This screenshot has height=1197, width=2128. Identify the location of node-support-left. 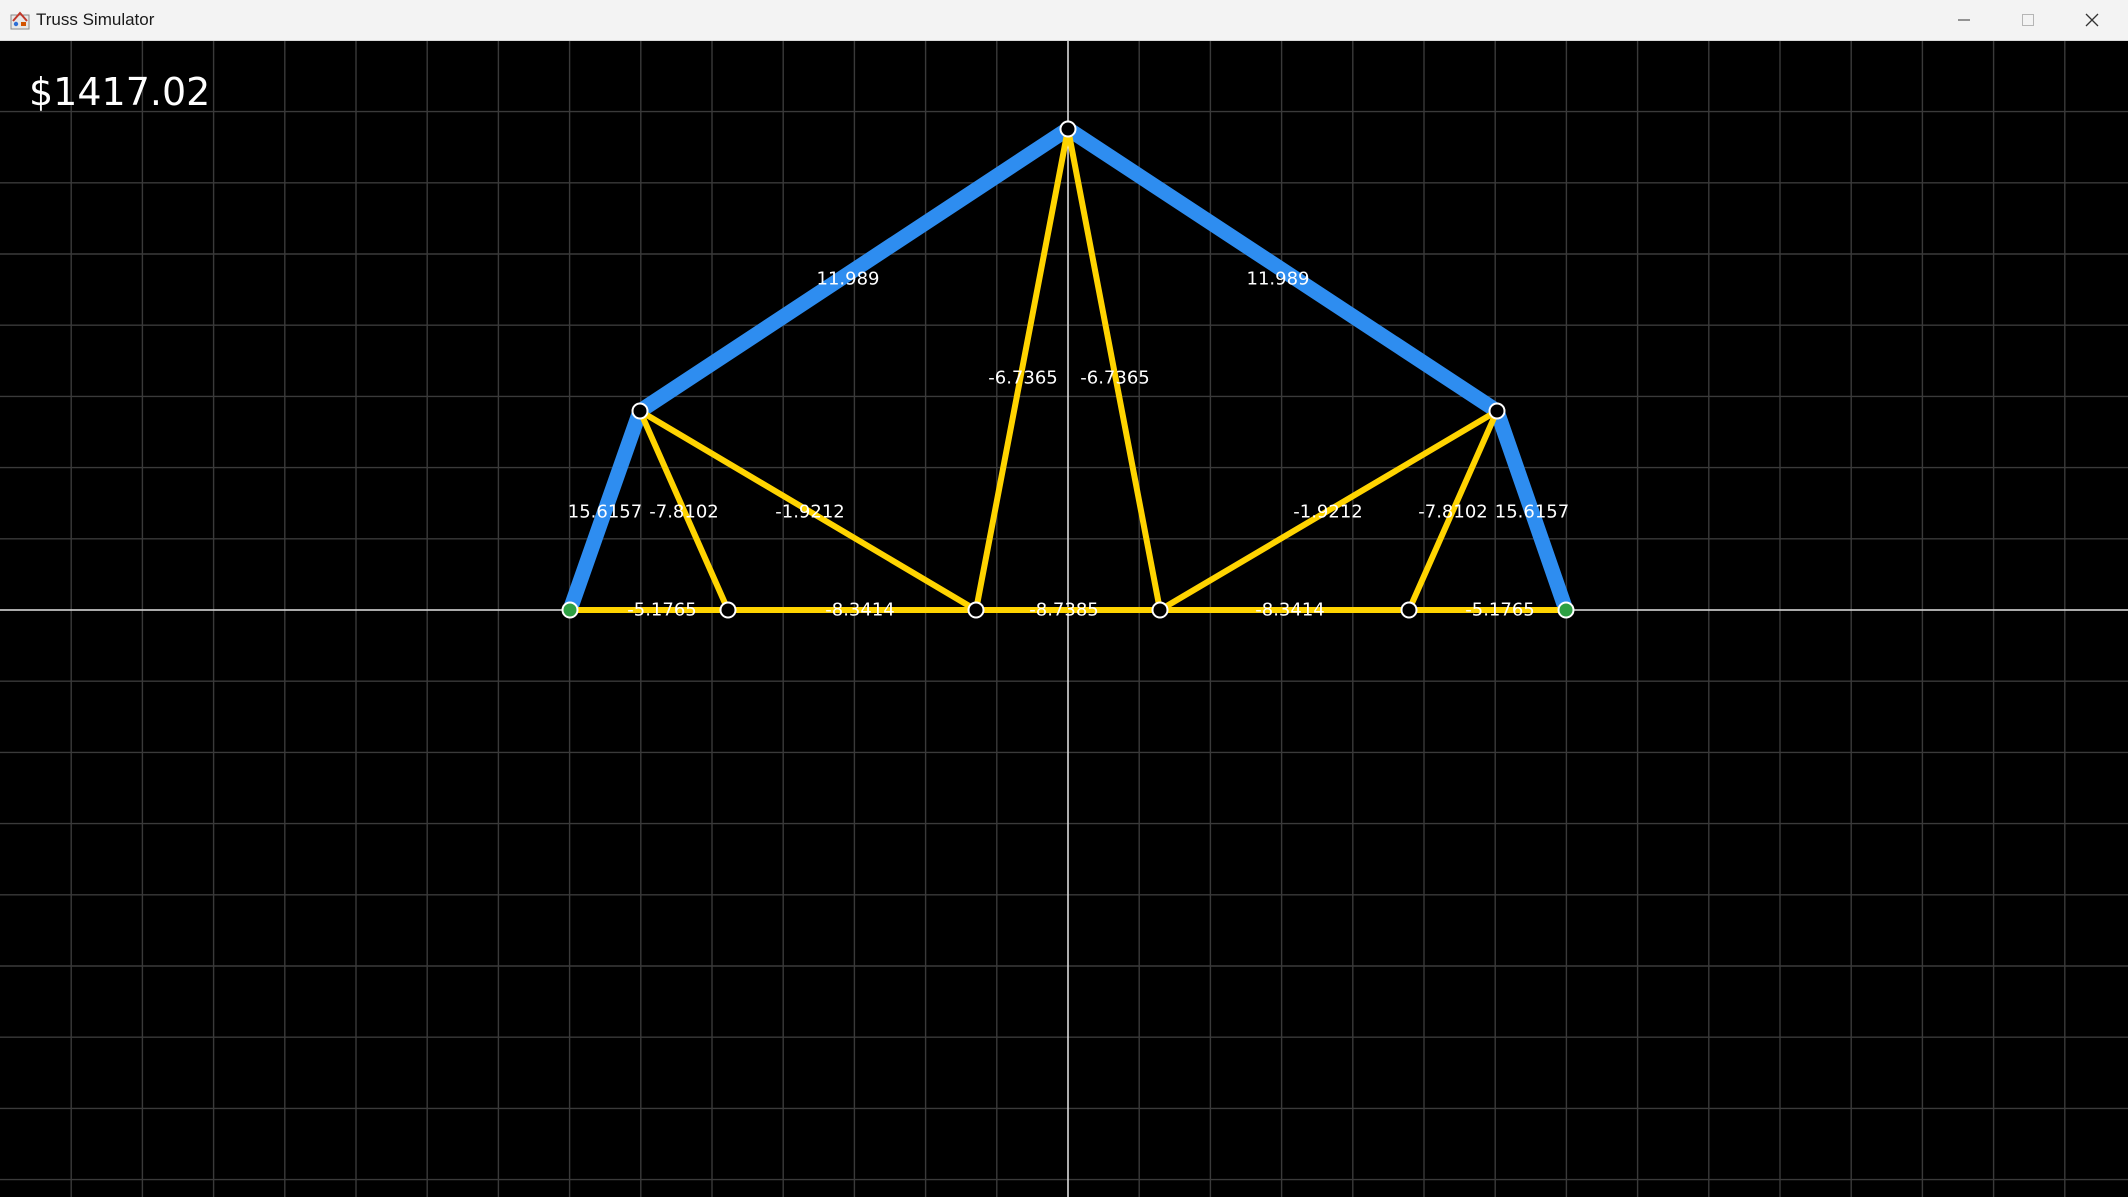
(570, 610).